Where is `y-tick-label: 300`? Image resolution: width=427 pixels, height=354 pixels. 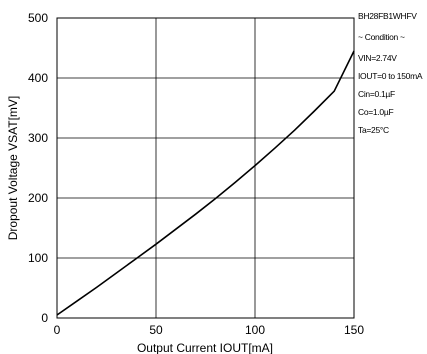 y-tick-label: 300 is located at coordinates (38, 138).